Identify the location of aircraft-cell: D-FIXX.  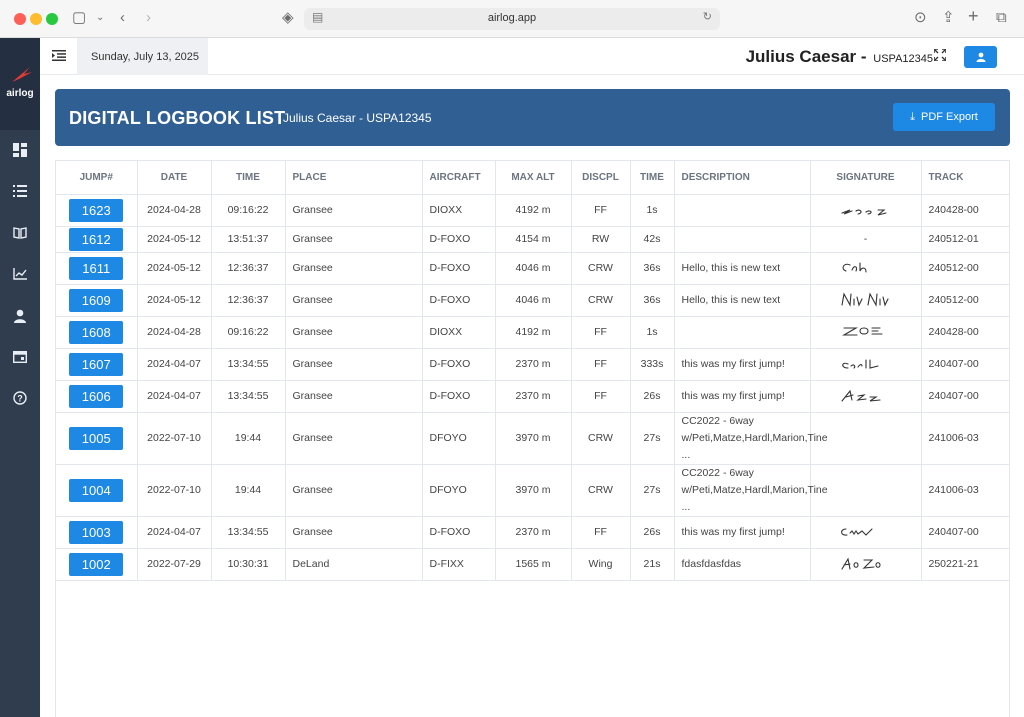
(459, 564).